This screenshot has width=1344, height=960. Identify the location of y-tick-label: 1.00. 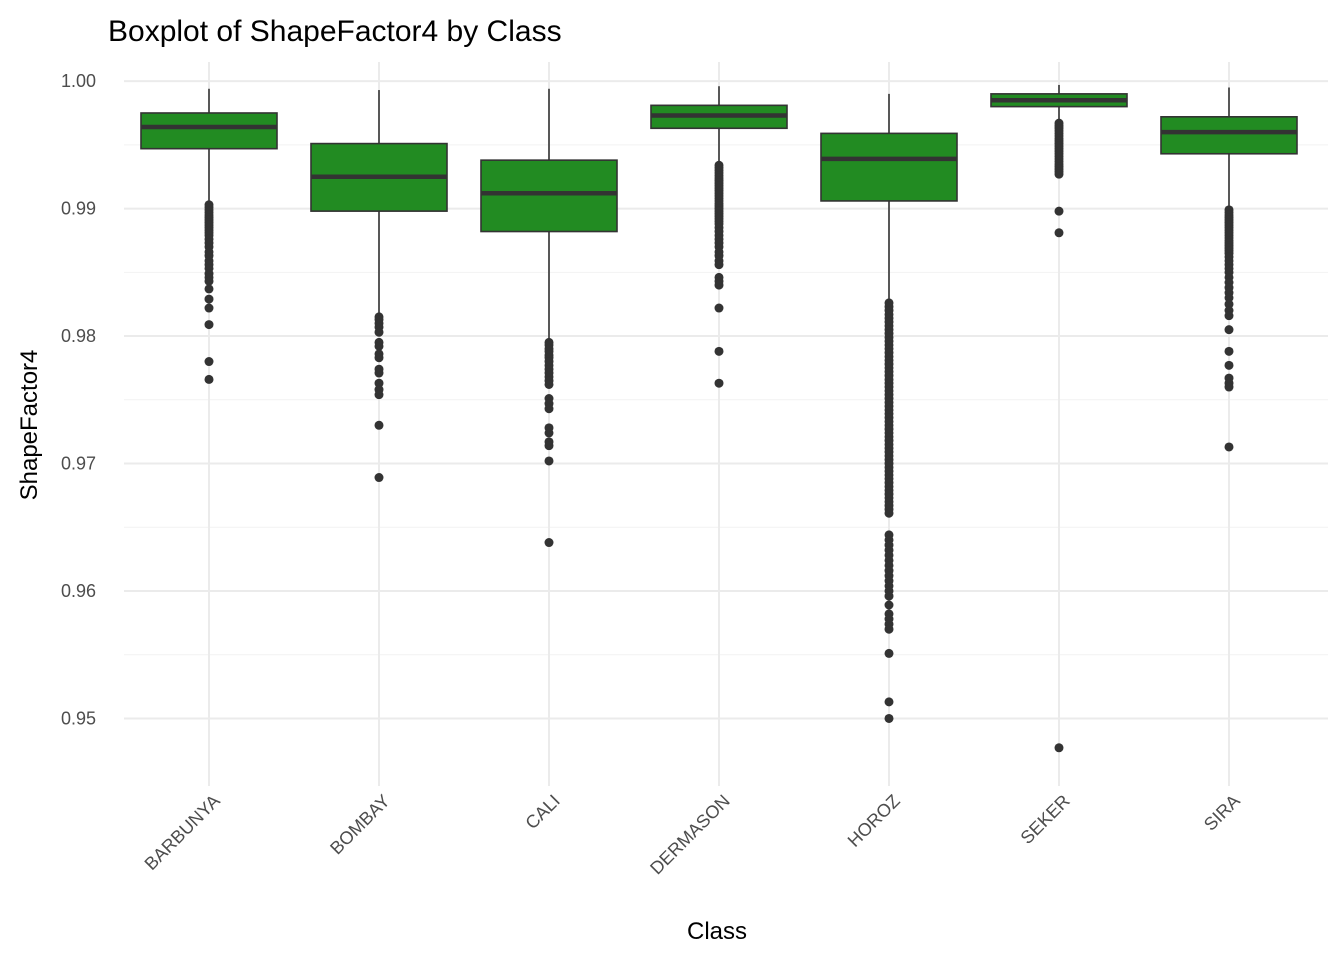
(78, 81).